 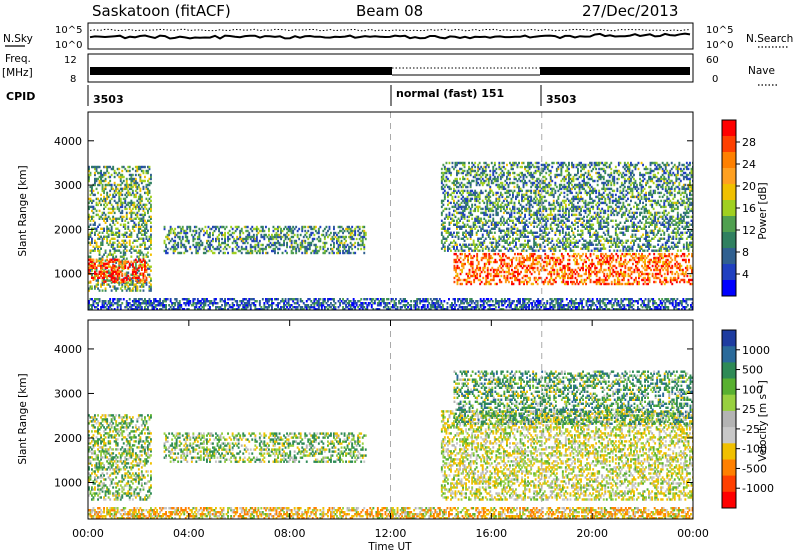 What do you see at coordinates (758, 488) in the screenshot?
I see `velocity-colorbar-tick-label: -1000` at bounding box center [758, 488].